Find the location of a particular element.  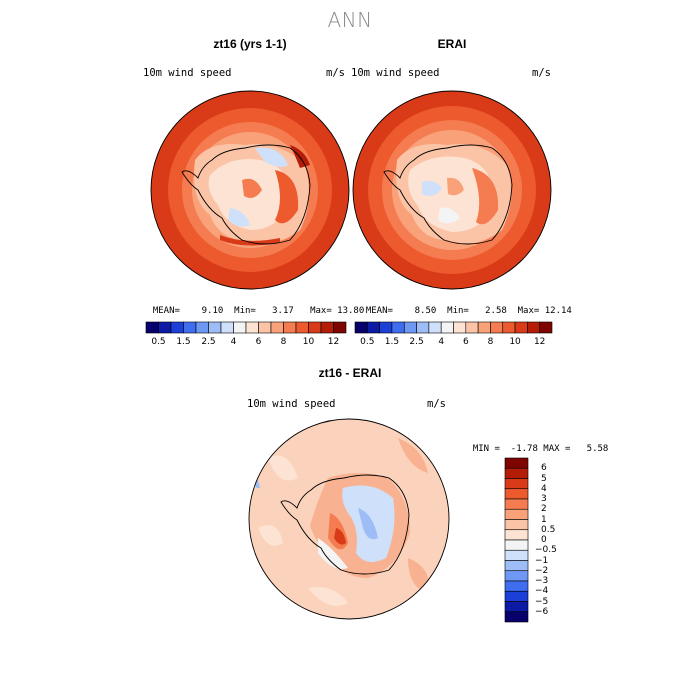

panel-title-reanalysis: ERAI is located at coordinates (452, 44).